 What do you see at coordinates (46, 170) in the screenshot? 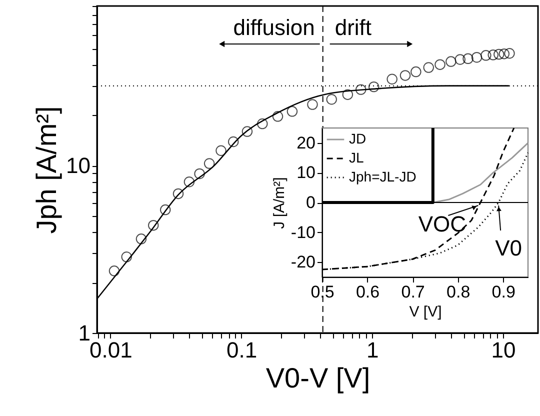
I see `y-axis-title: Jph [A/m²]` at bounding box center [46, 170].